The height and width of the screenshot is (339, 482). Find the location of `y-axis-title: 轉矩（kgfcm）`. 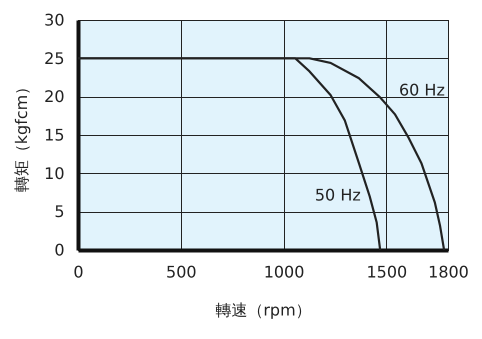

y-axis-title: 轉矩（kgfcm） is located at coordinates (22, 135).